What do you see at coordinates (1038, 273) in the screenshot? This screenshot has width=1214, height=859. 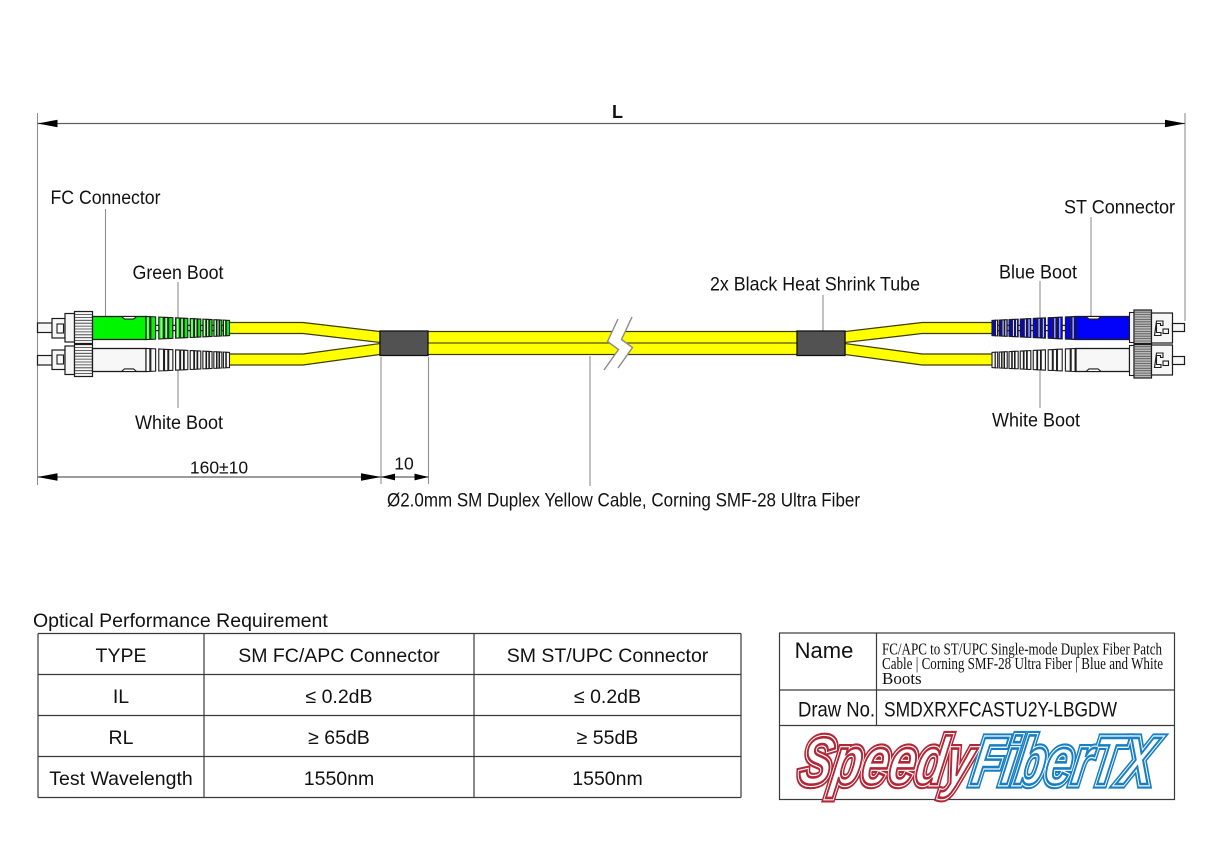 I see `svg-text: Blue Boot` at bounding box center [1038, 273].